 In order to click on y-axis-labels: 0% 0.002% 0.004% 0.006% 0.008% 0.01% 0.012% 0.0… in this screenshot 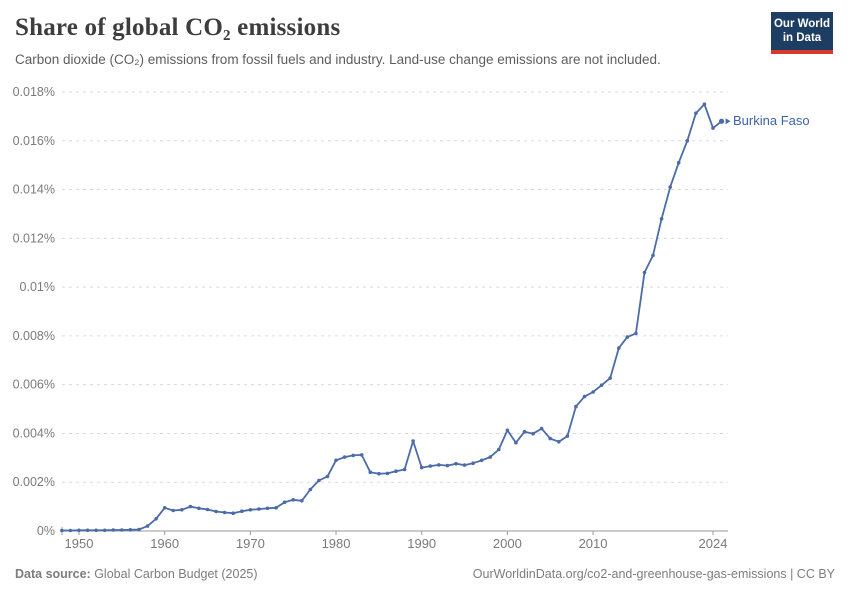, I will do `click(34, 311)`.